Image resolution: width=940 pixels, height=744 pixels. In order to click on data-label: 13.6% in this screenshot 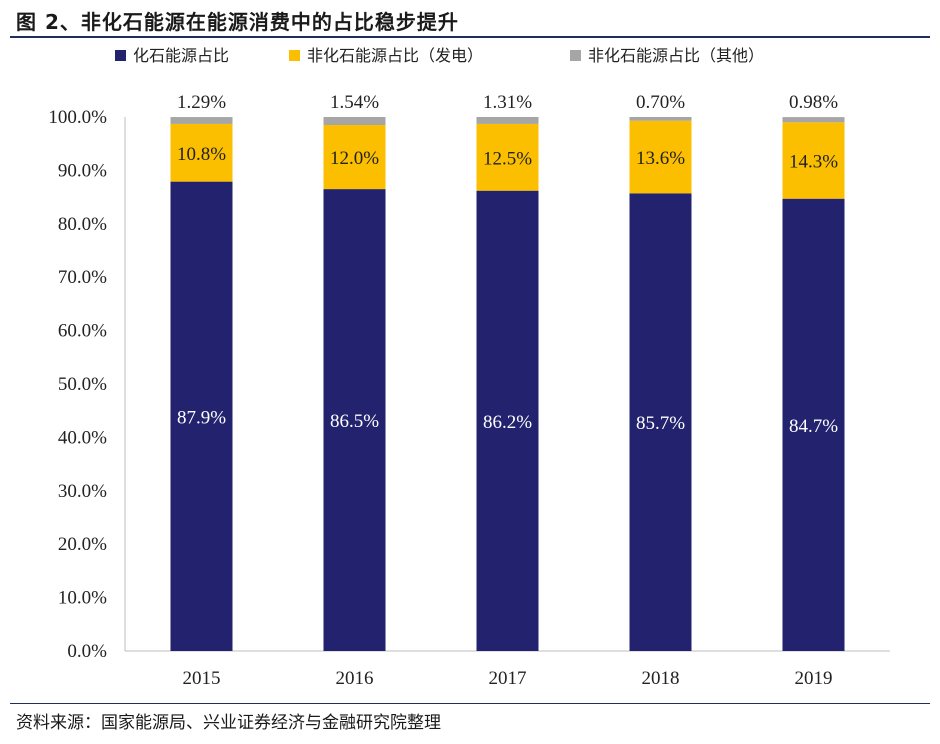, I will do `click(660, 158)`.